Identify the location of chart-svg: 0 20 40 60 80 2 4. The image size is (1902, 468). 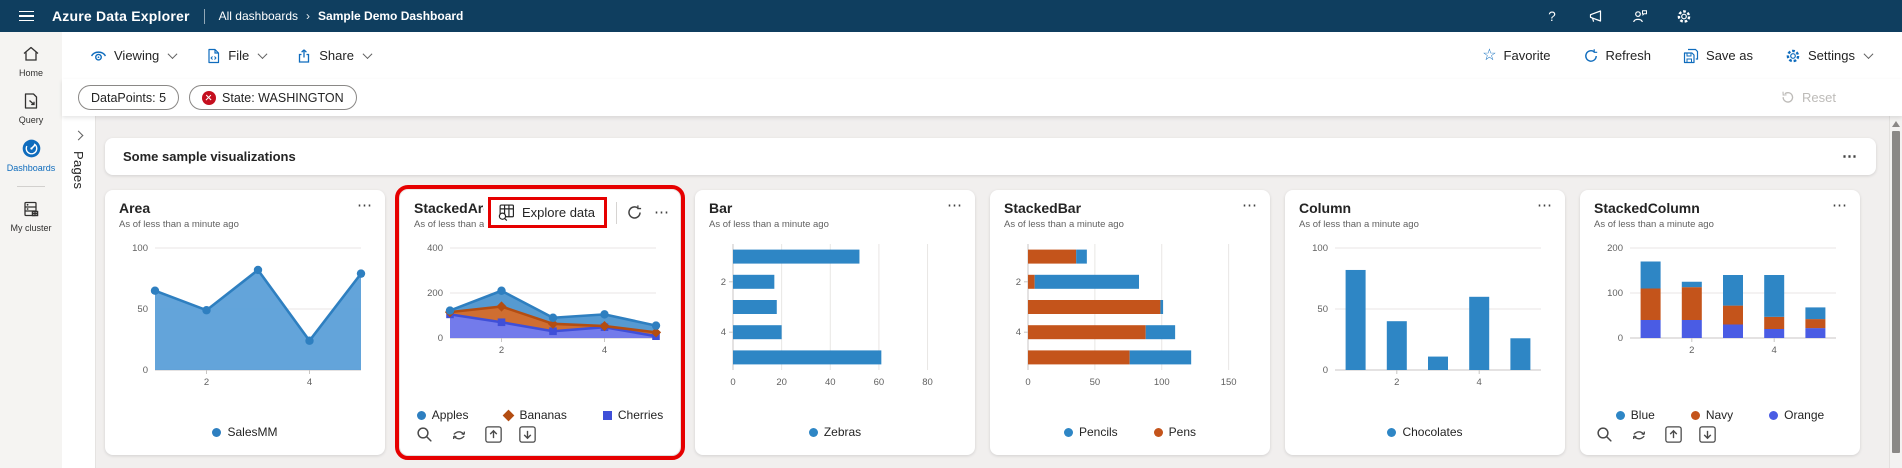
(827, 316).